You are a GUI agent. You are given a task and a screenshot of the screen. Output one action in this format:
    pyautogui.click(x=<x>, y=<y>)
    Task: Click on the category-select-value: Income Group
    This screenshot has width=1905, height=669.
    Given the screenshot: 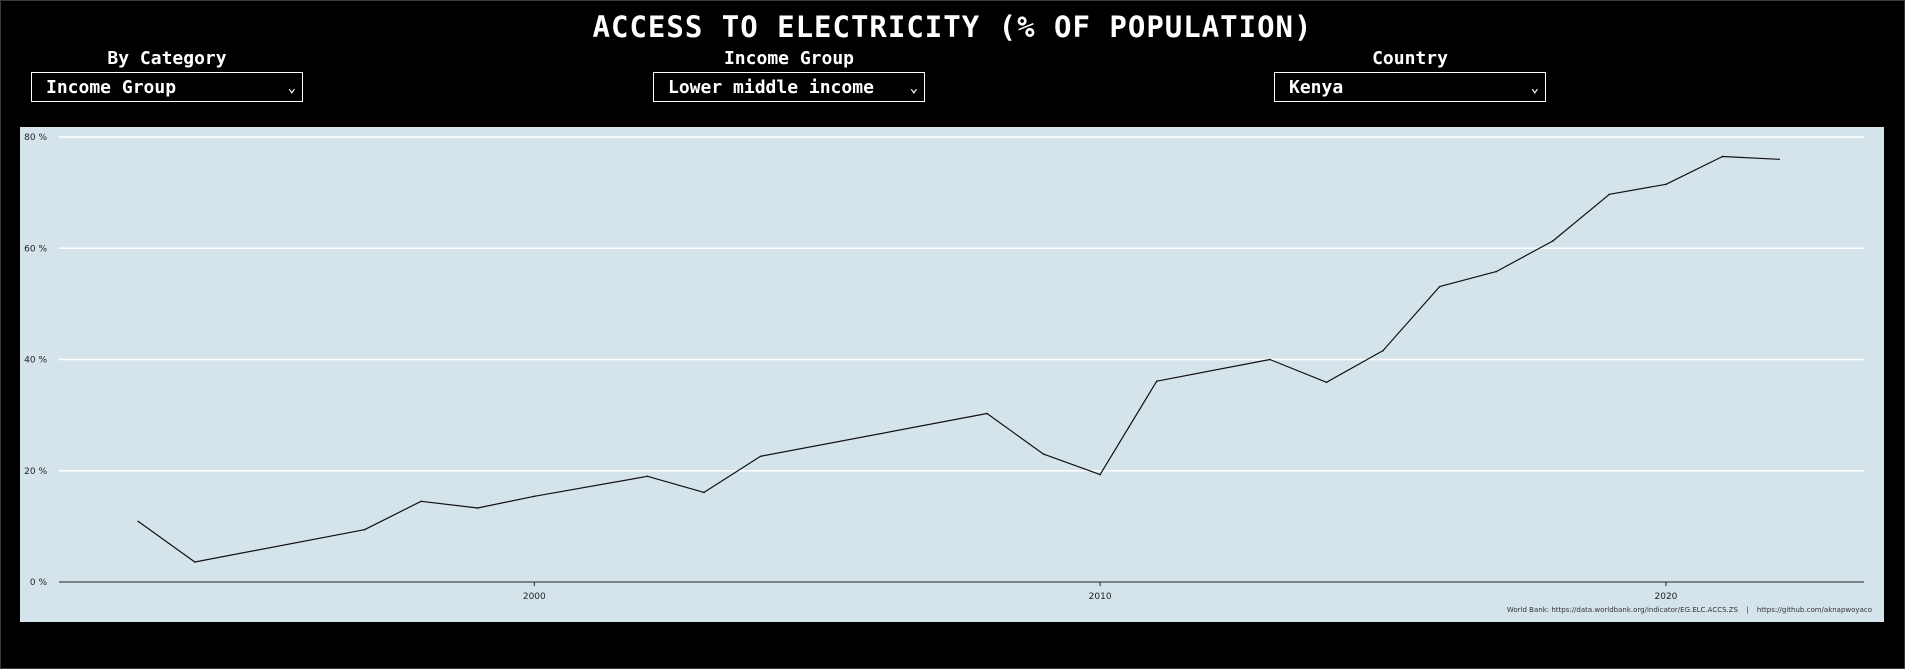 What is the action you would take?
    pyautogui.click(x=111, y=87)
    